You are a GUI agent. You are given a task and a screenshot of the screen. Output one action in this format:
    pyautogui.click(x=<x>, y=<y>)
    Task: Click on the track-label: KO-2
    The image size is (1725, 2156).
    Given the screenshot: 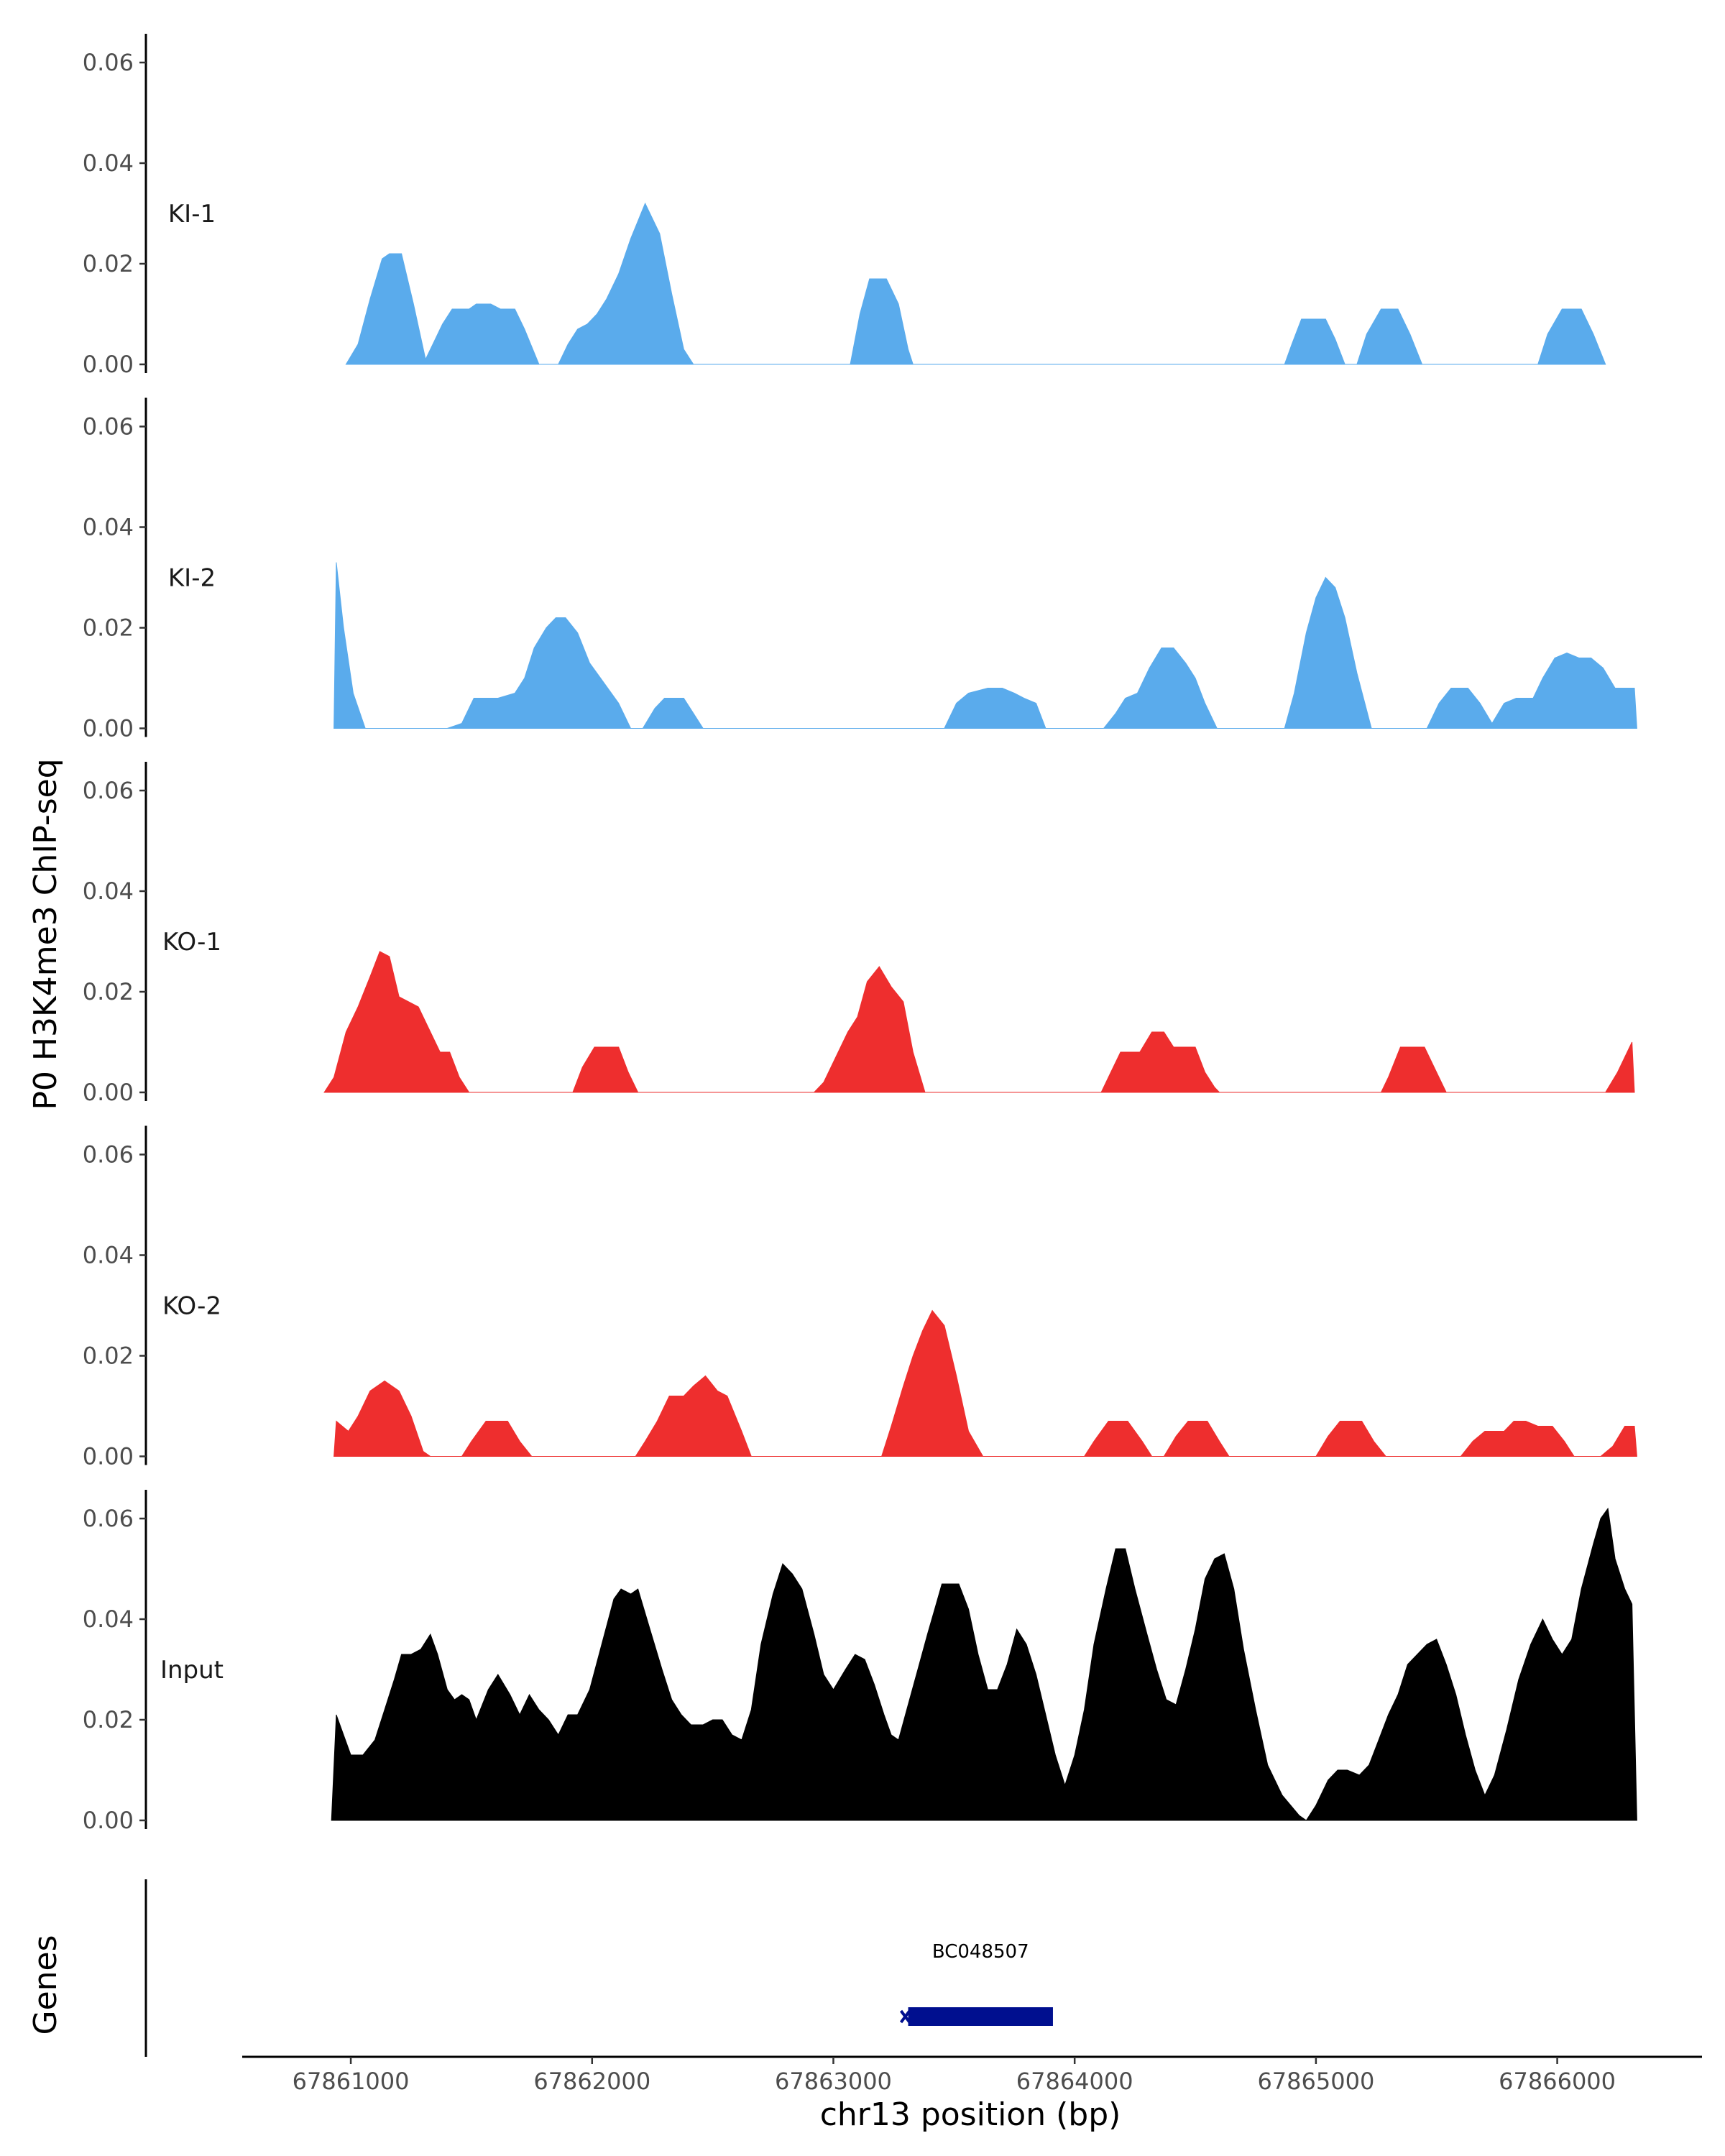 What is the action you would take?
    pyautogui.click(x=191, y=1306)
    